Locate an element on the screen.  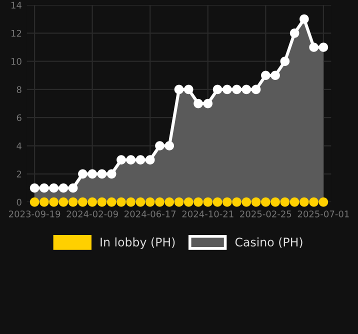
y-tick-label: 8 is located at coordinates (19, 90).